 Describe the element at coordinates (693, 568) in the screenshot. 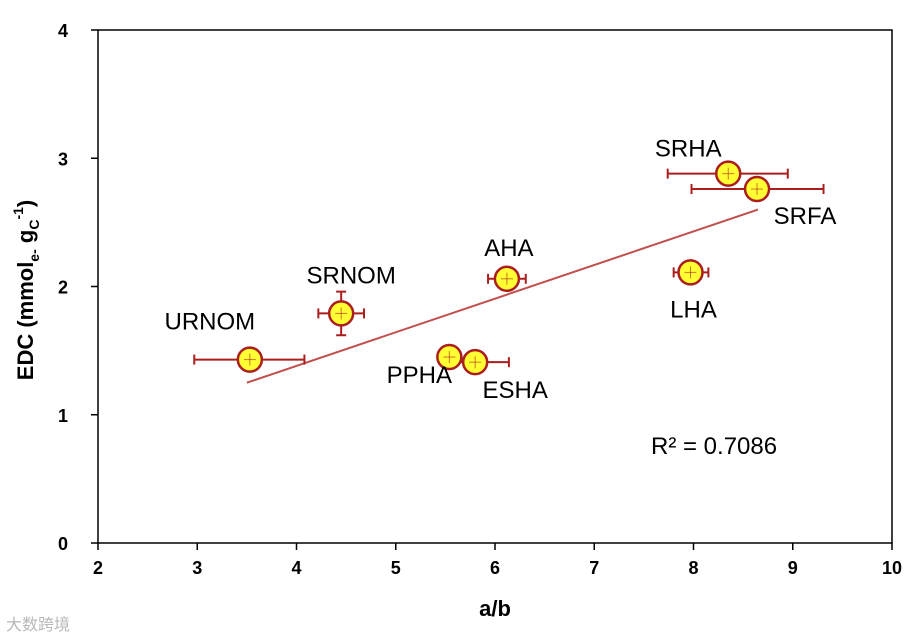

I see `x-tick-label: 8` at that location.